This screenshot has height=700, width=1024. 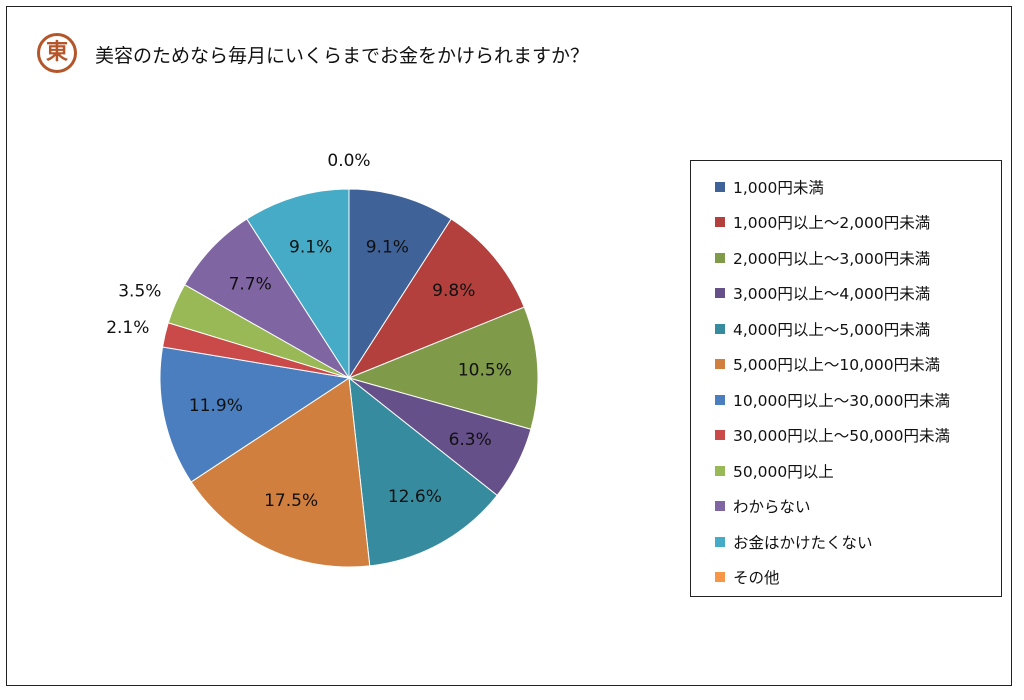 What do you see at coordinates (348, 161) in the screenshot?
I see `pie-data-label-11: 0.0%` at bounding box center [348, 161].